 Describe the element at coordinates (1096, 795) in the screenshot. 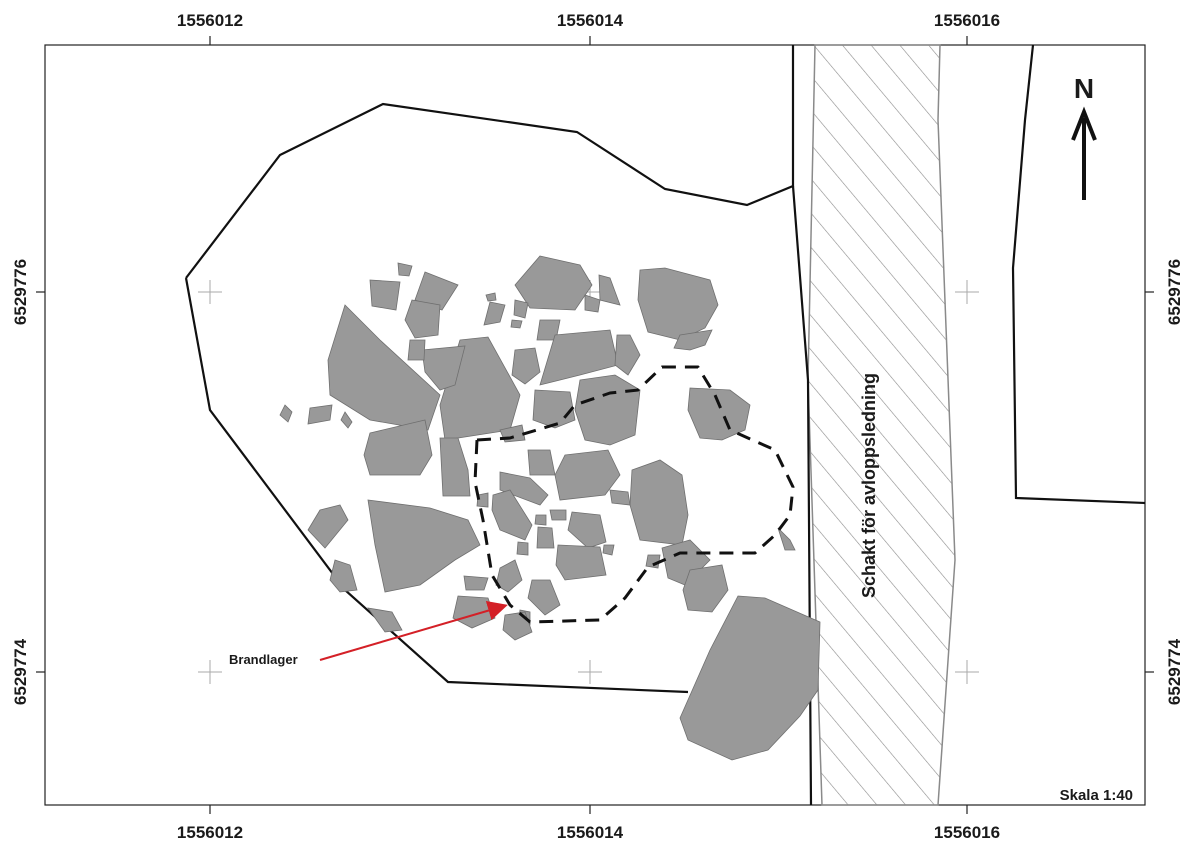

I see `scale-label: Skala 1:40` at that location.